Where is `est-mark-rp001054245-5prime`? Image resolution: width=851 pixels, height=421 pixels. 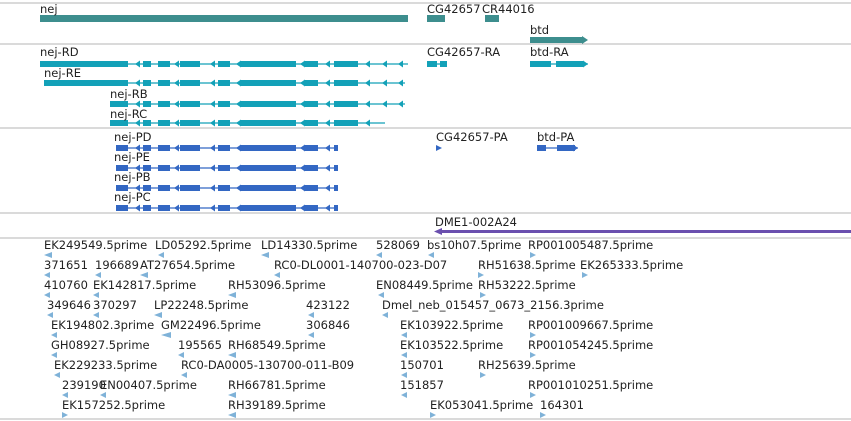
est-mark-rp001054245-5prime is located at coordinates (533, 355).